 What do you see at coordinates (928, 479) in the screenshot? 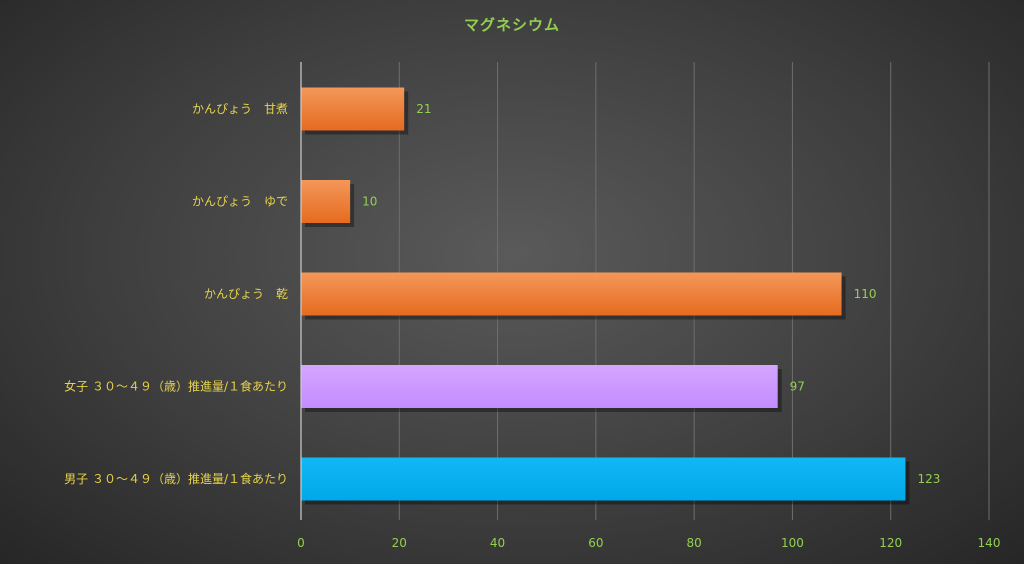
I see `data-label: 123` at bounding box center [928, 479].